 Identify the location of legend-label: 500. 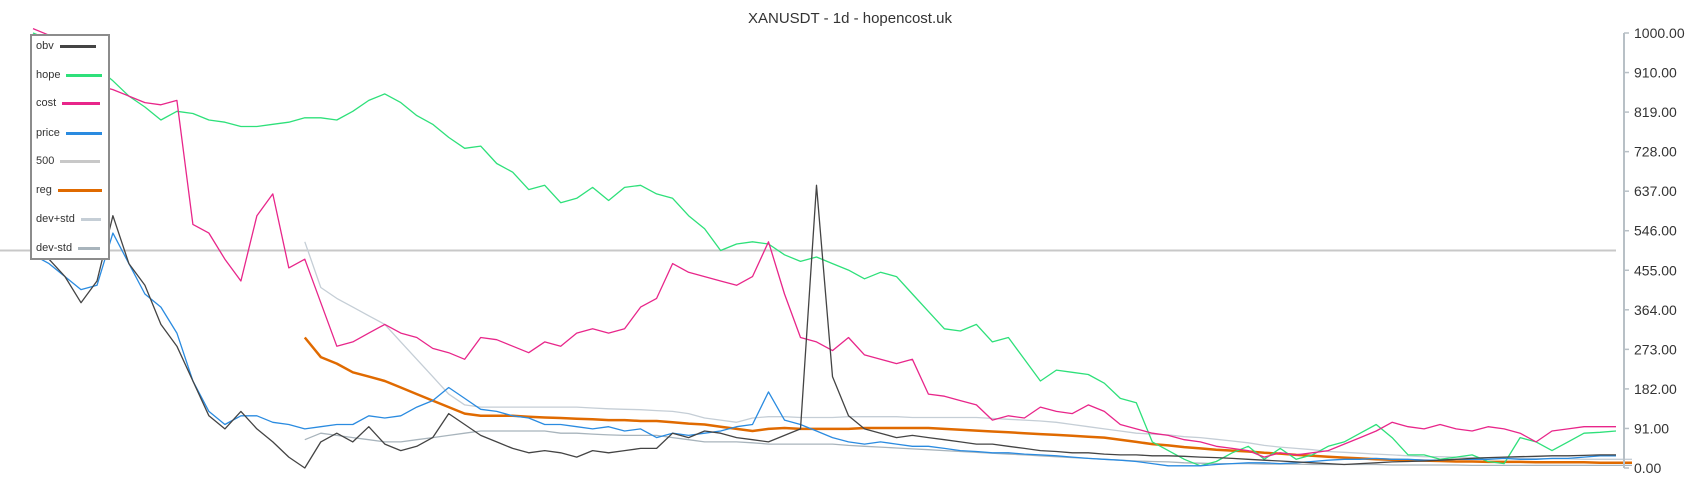
(45, 161).